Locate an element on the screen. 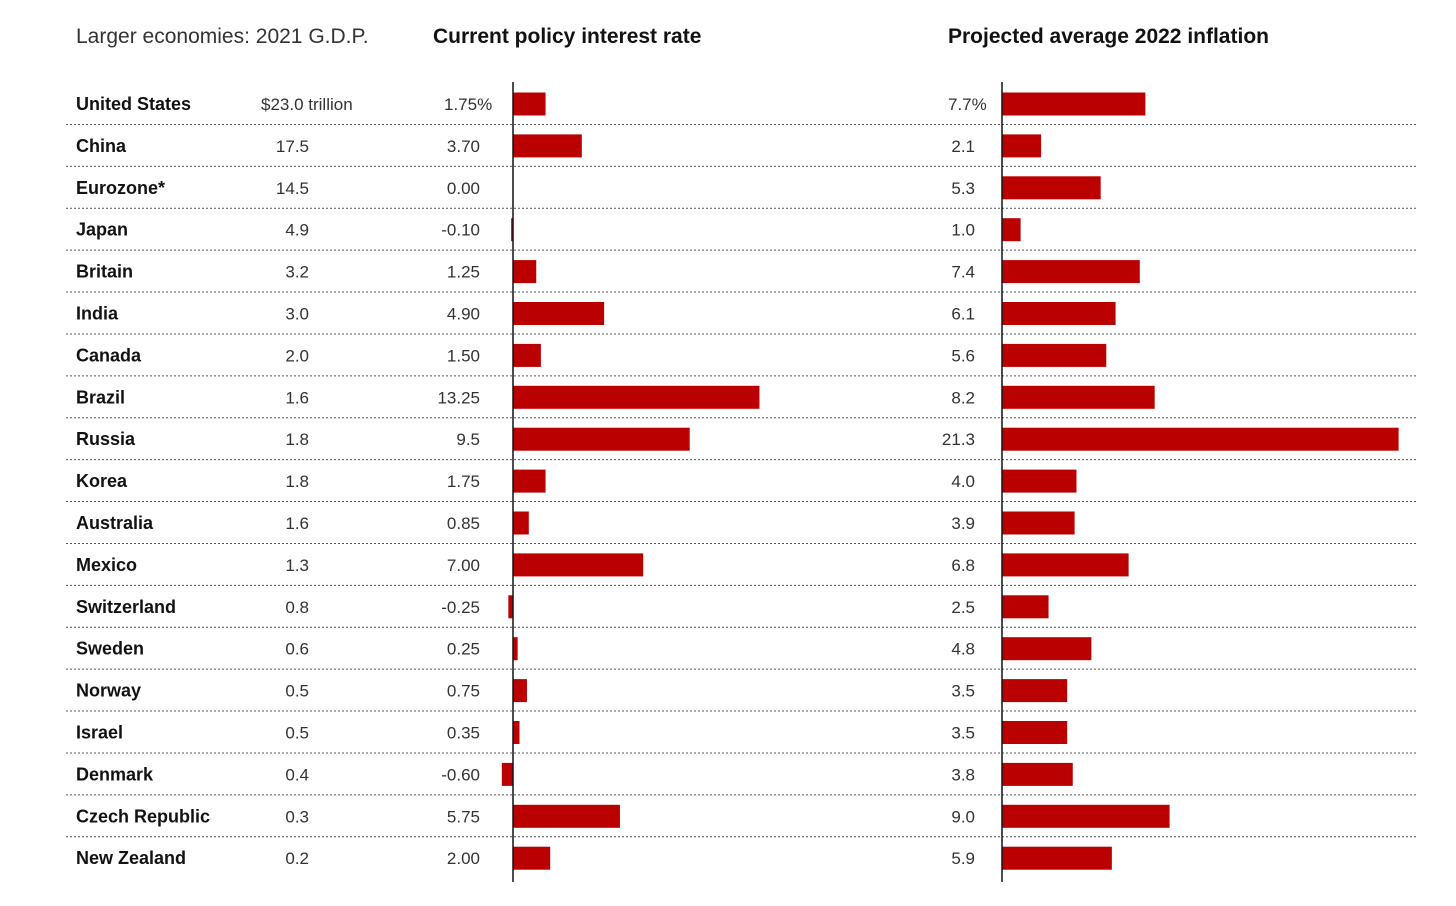  inflation-value: 5.6 is located at coordinates (963, 355).